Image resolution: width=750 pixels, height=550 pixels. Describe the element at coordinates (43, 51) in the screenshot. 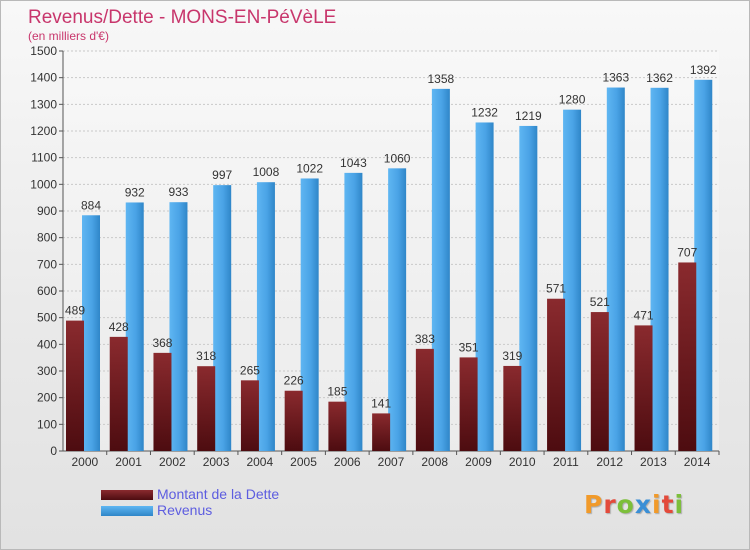

I see `y-tick-label: 1500` at that location.